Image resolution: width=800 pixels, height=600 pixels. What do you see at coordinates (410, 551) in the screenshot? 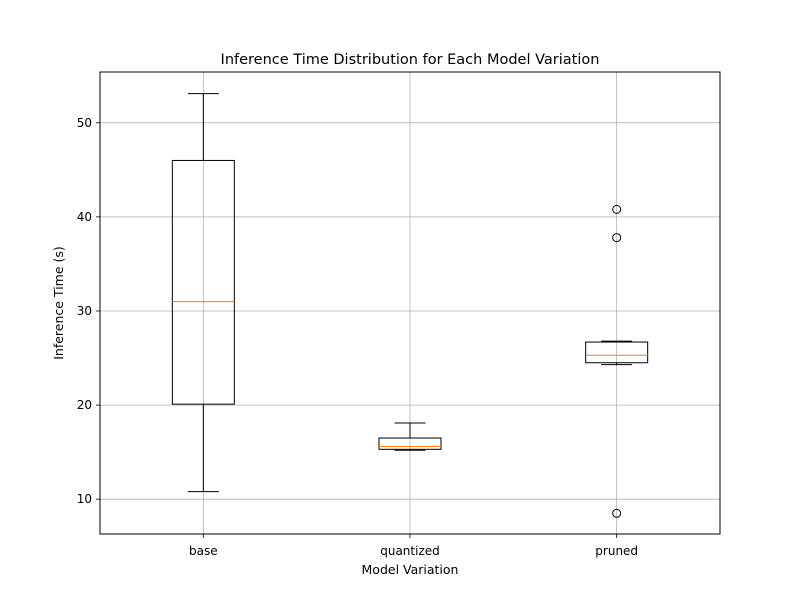
I see `x-tick-label-quantized: quantized` at bounding box center [410, 551].